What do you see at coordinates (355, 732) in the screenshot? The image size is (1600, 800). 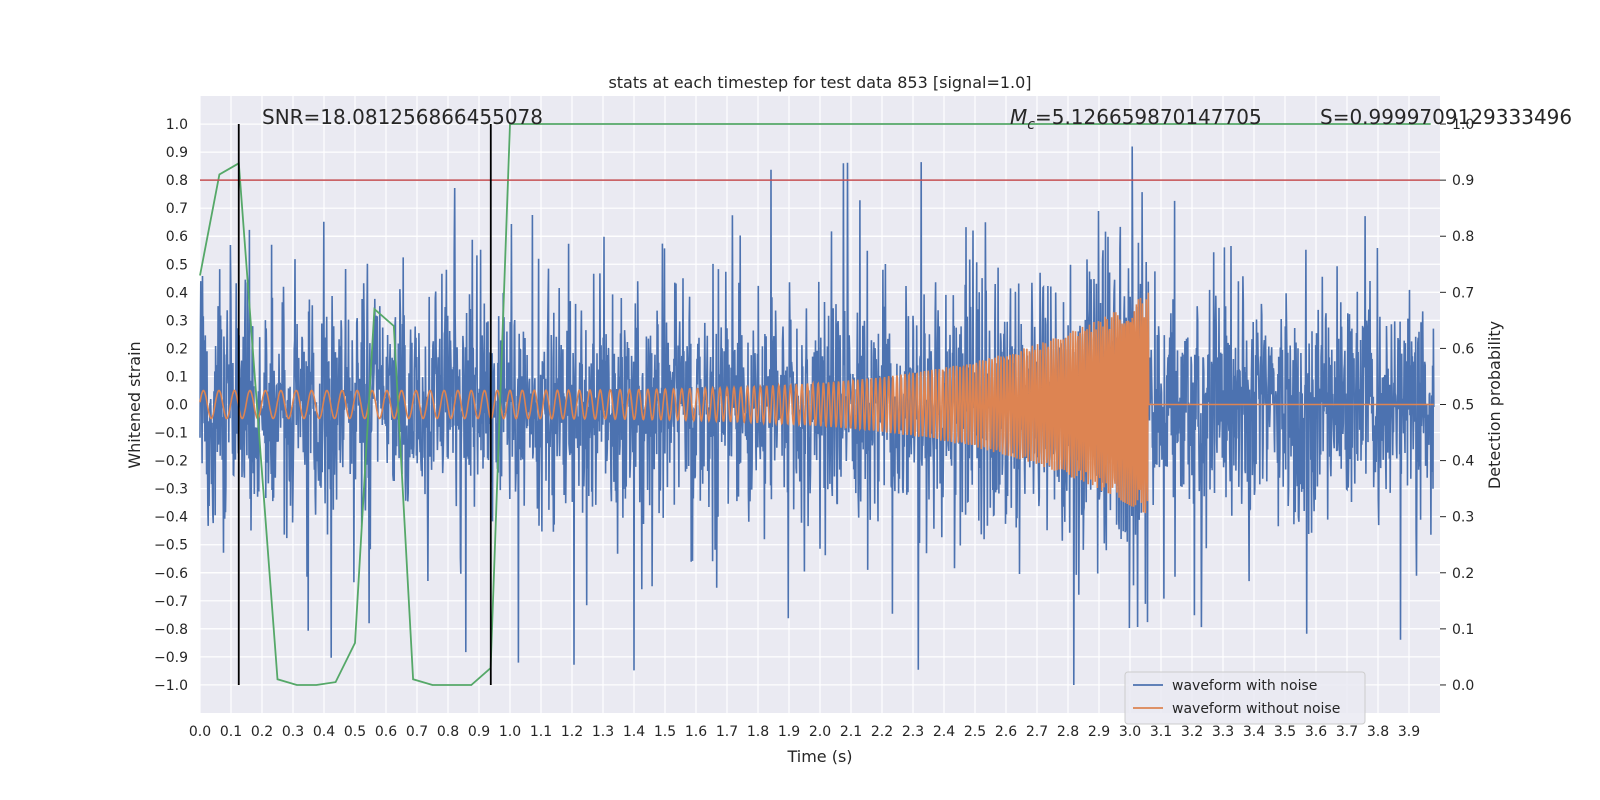 I see `x-tick-label: 0.5` at bounding box center [355, 732].